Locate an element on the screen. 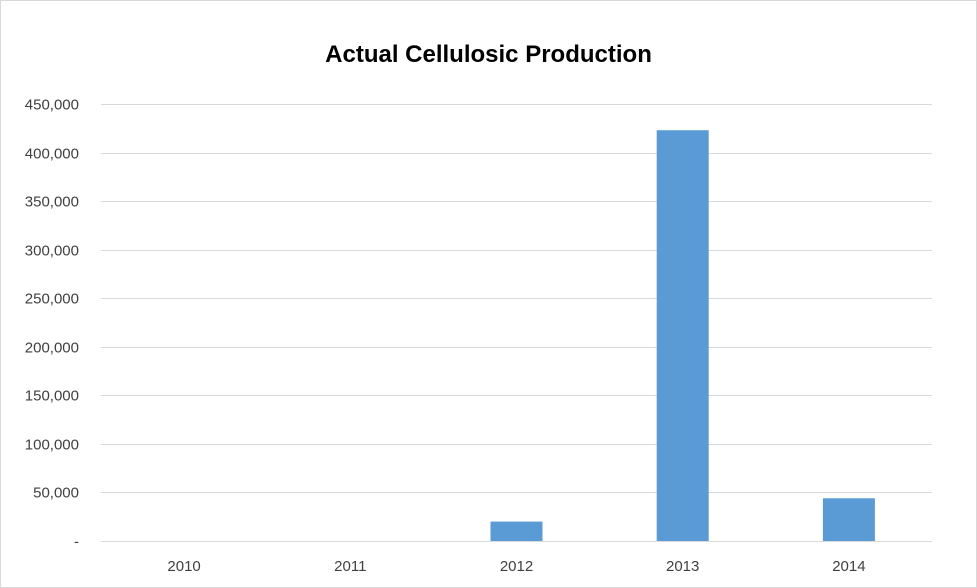 The height and width of the screenshot is (588, 977). x-tick-label: 2013 is located at coordinates (682, 566).